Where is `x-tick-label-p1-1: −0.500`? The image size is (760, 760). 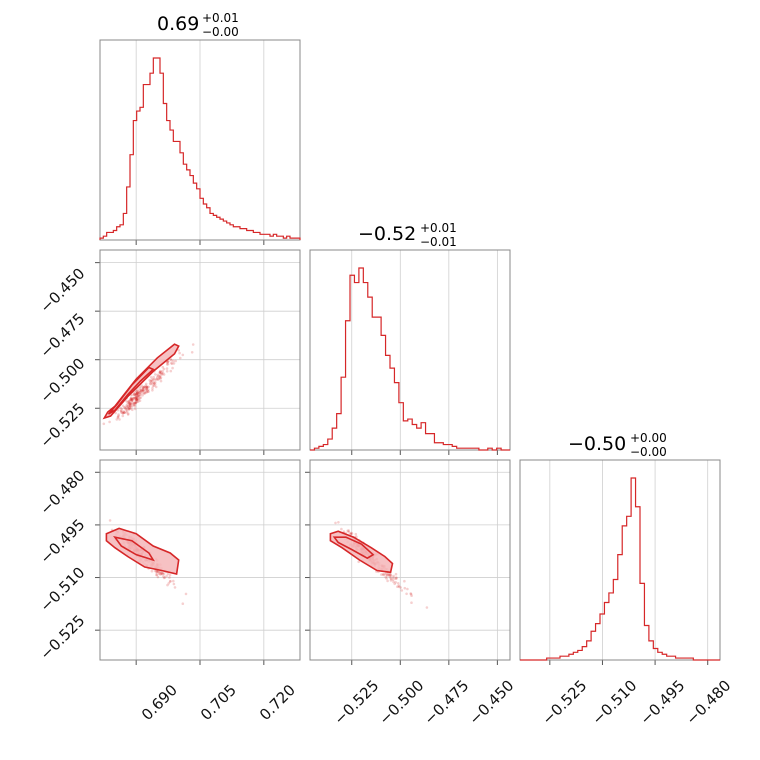 x-tick-label-p1-1: −0.500 is located at coordinates (401, 702).